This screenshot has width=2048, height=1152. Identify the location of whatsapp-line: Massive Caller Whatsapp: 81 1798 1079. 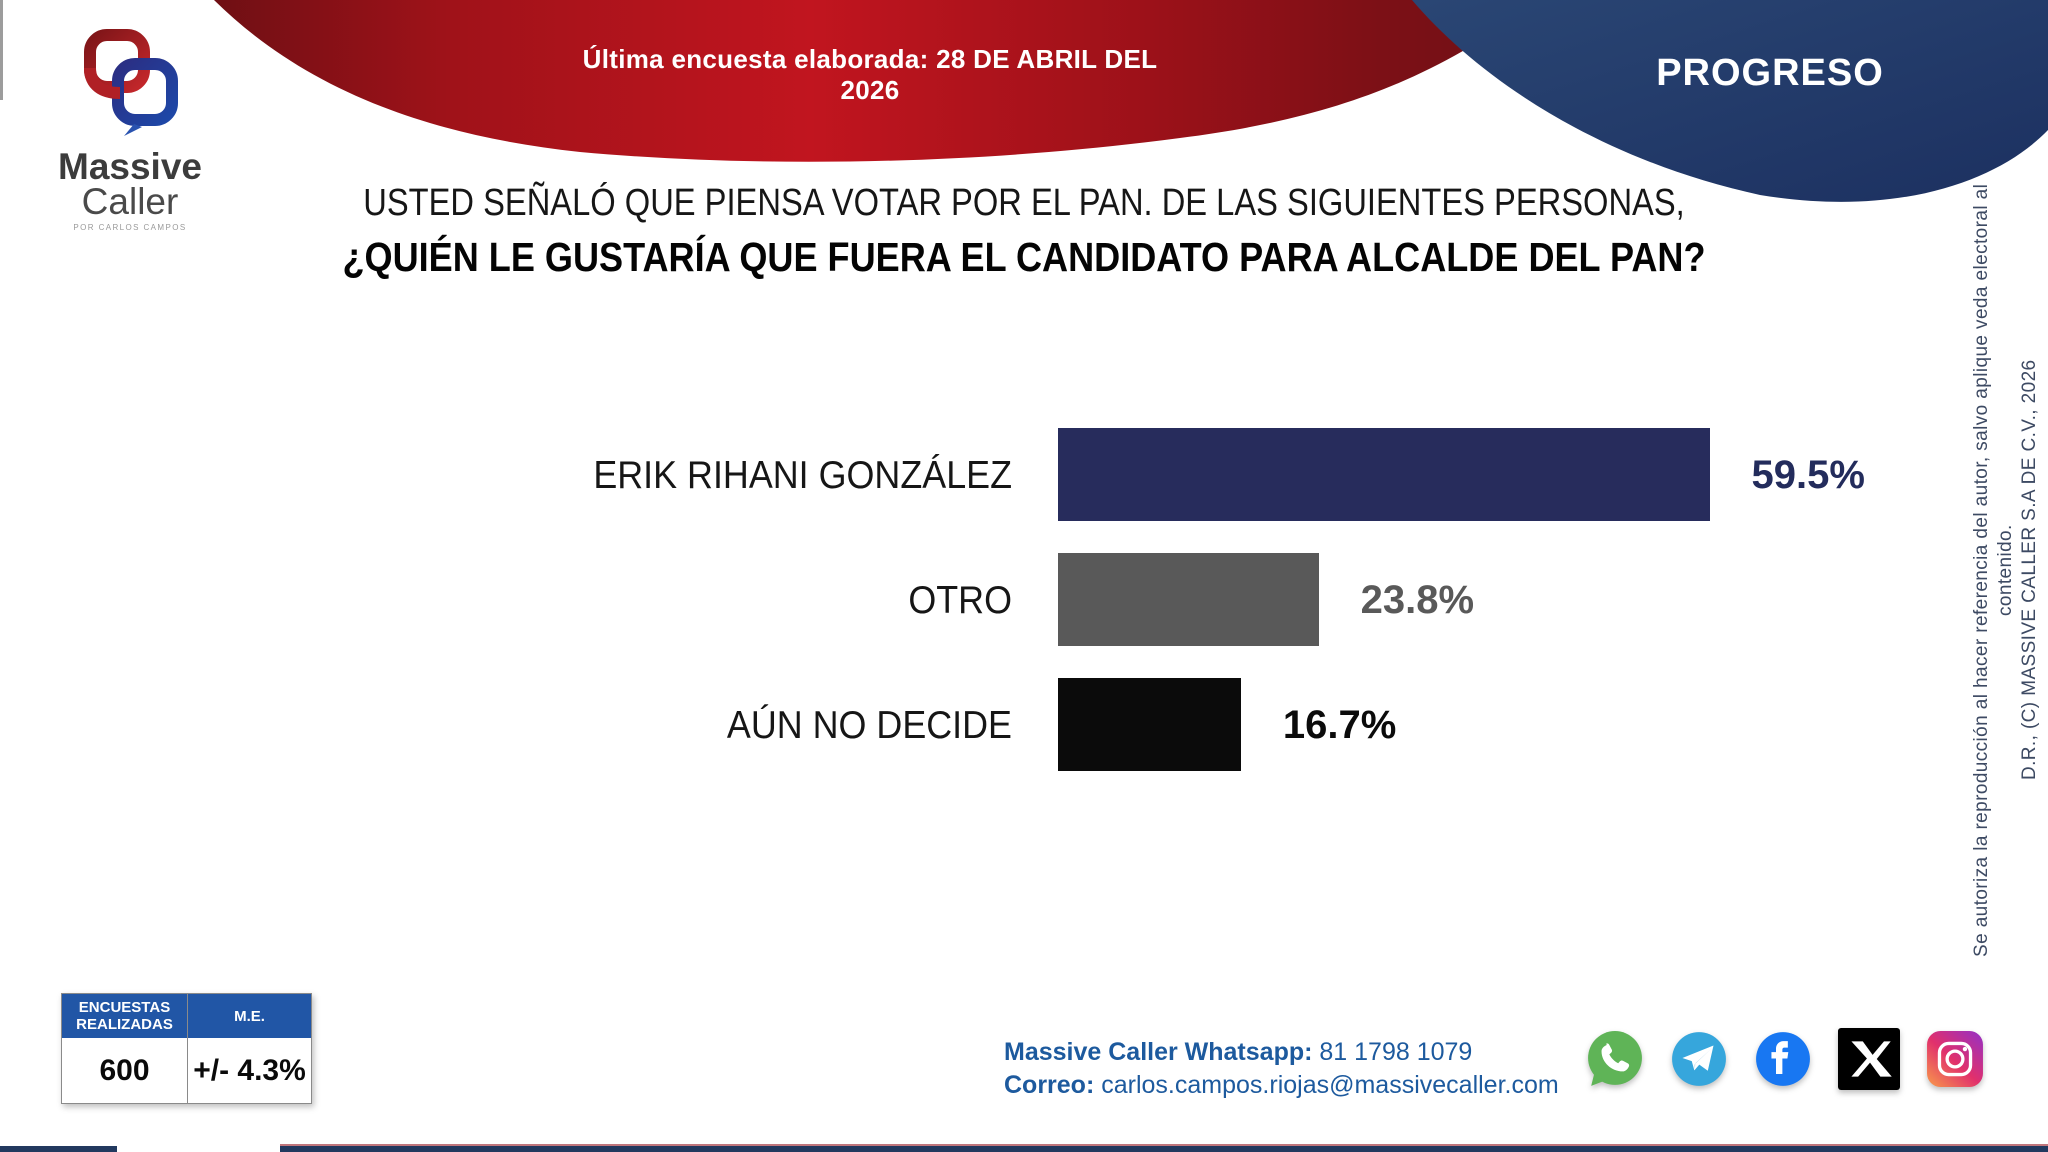
(1281, 1052).